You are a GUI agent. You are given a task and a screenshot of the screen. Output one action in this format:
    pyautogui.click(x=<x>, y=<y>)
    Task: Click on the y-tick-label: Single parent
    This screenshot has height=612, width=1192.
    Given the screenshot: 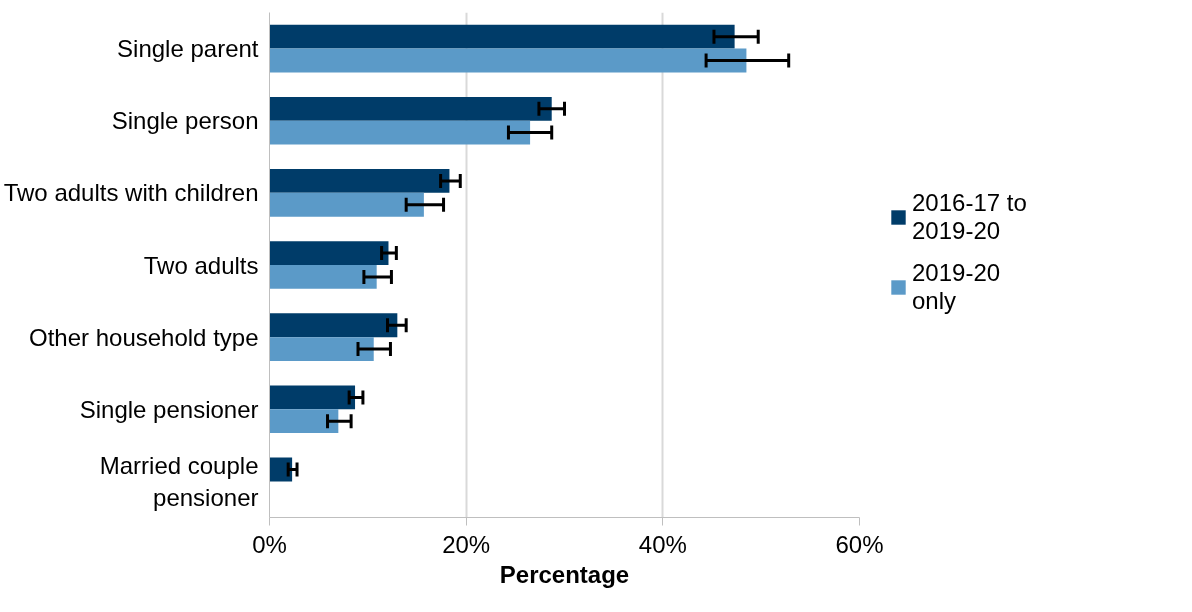 What is the action you would take?
    pyautogui.click(x=188, y=49)
    